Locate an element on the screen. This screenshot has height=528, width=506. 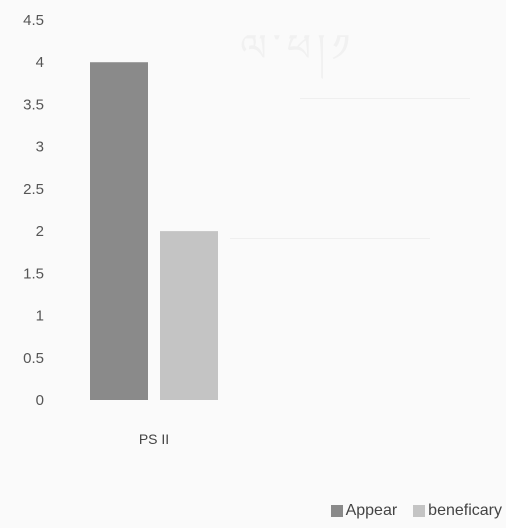
y-tick-label: 3.5 is located at coordinates (33, 104).